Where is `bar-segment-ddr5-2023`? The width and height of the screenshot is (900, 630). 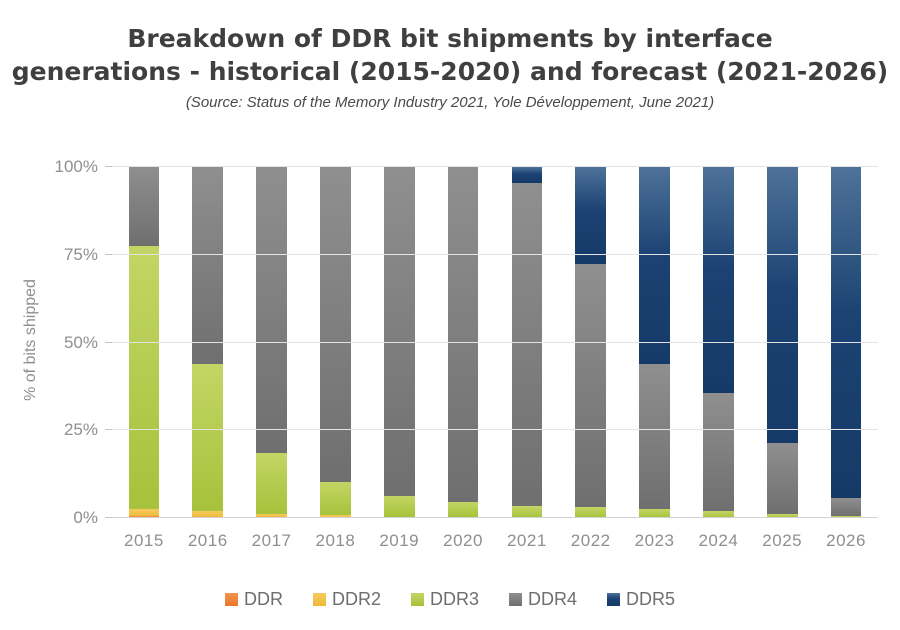
bar-segment-ddr5-2023 is located at coordinates (654, 265).